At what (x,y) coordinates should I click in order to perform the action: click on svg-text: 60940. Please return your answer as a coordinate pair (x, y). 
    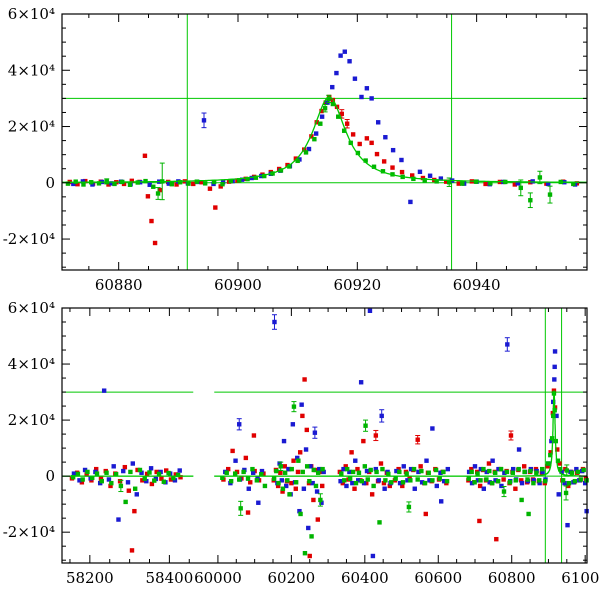
    Looking at the image, I should click on (477, 285).